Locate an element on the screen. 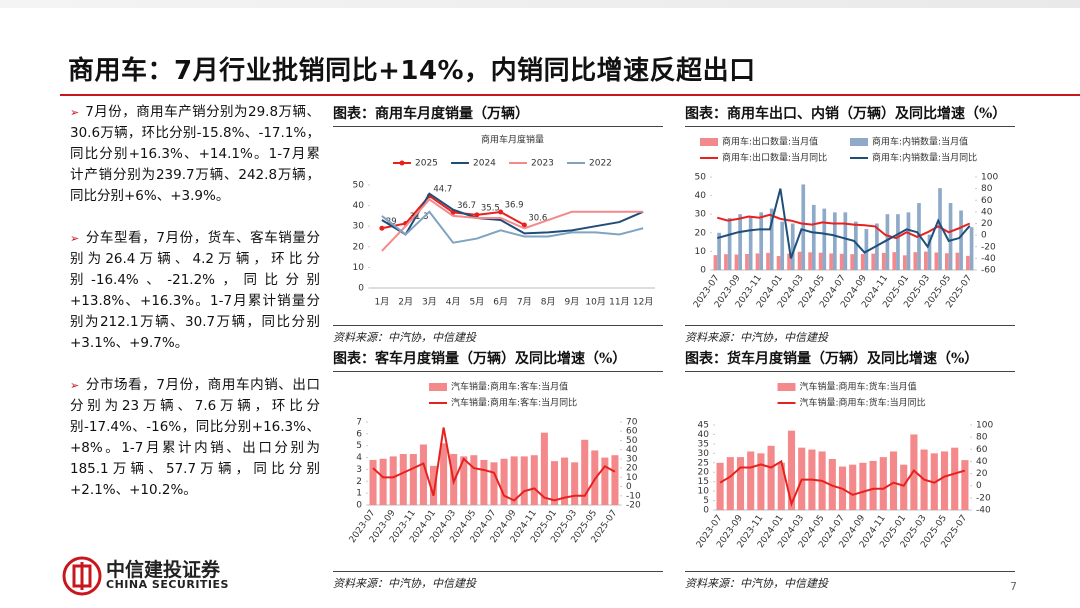  y-tick-label: 7 is located at coordinates (359, 423).